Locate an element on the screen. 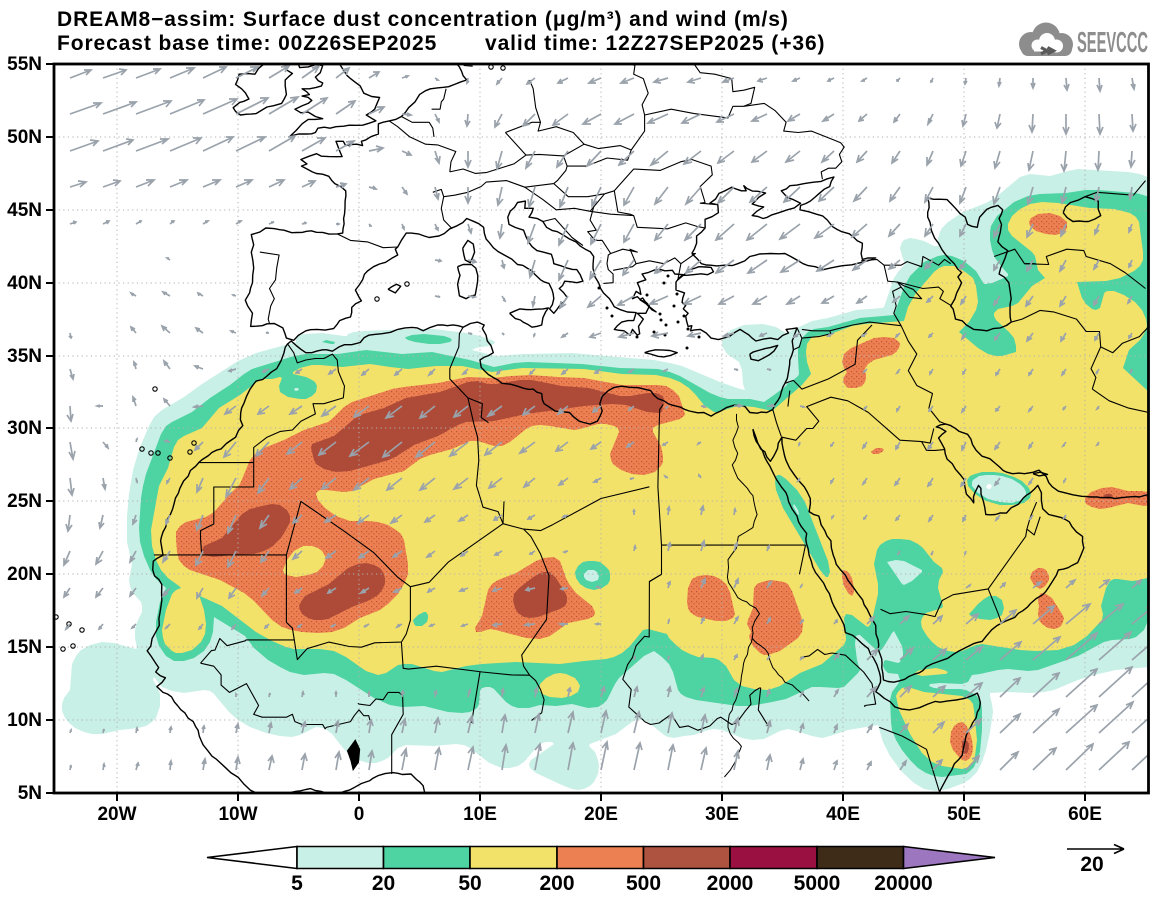 The height and width of the screenshot is (907, 1165). svg-text: 20000 is located at coordinates (903, 883).